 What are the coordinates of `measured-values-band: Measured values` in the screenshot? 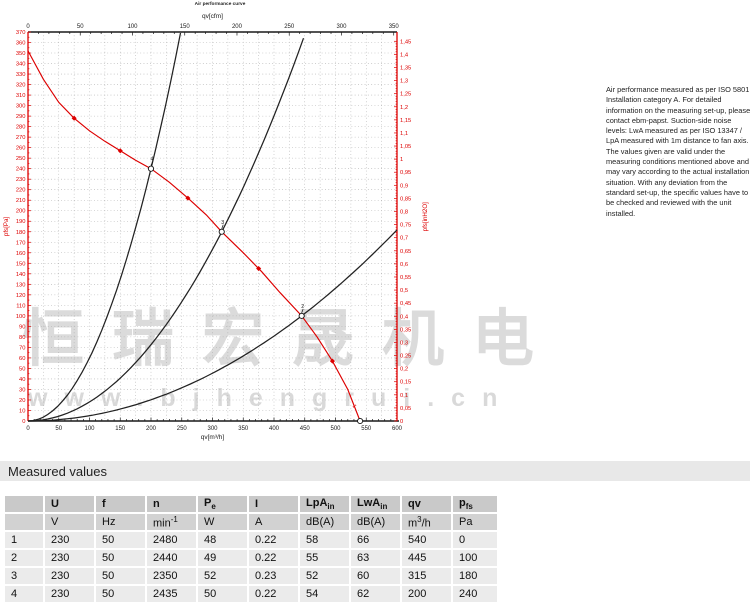 It's located at (375, 471).